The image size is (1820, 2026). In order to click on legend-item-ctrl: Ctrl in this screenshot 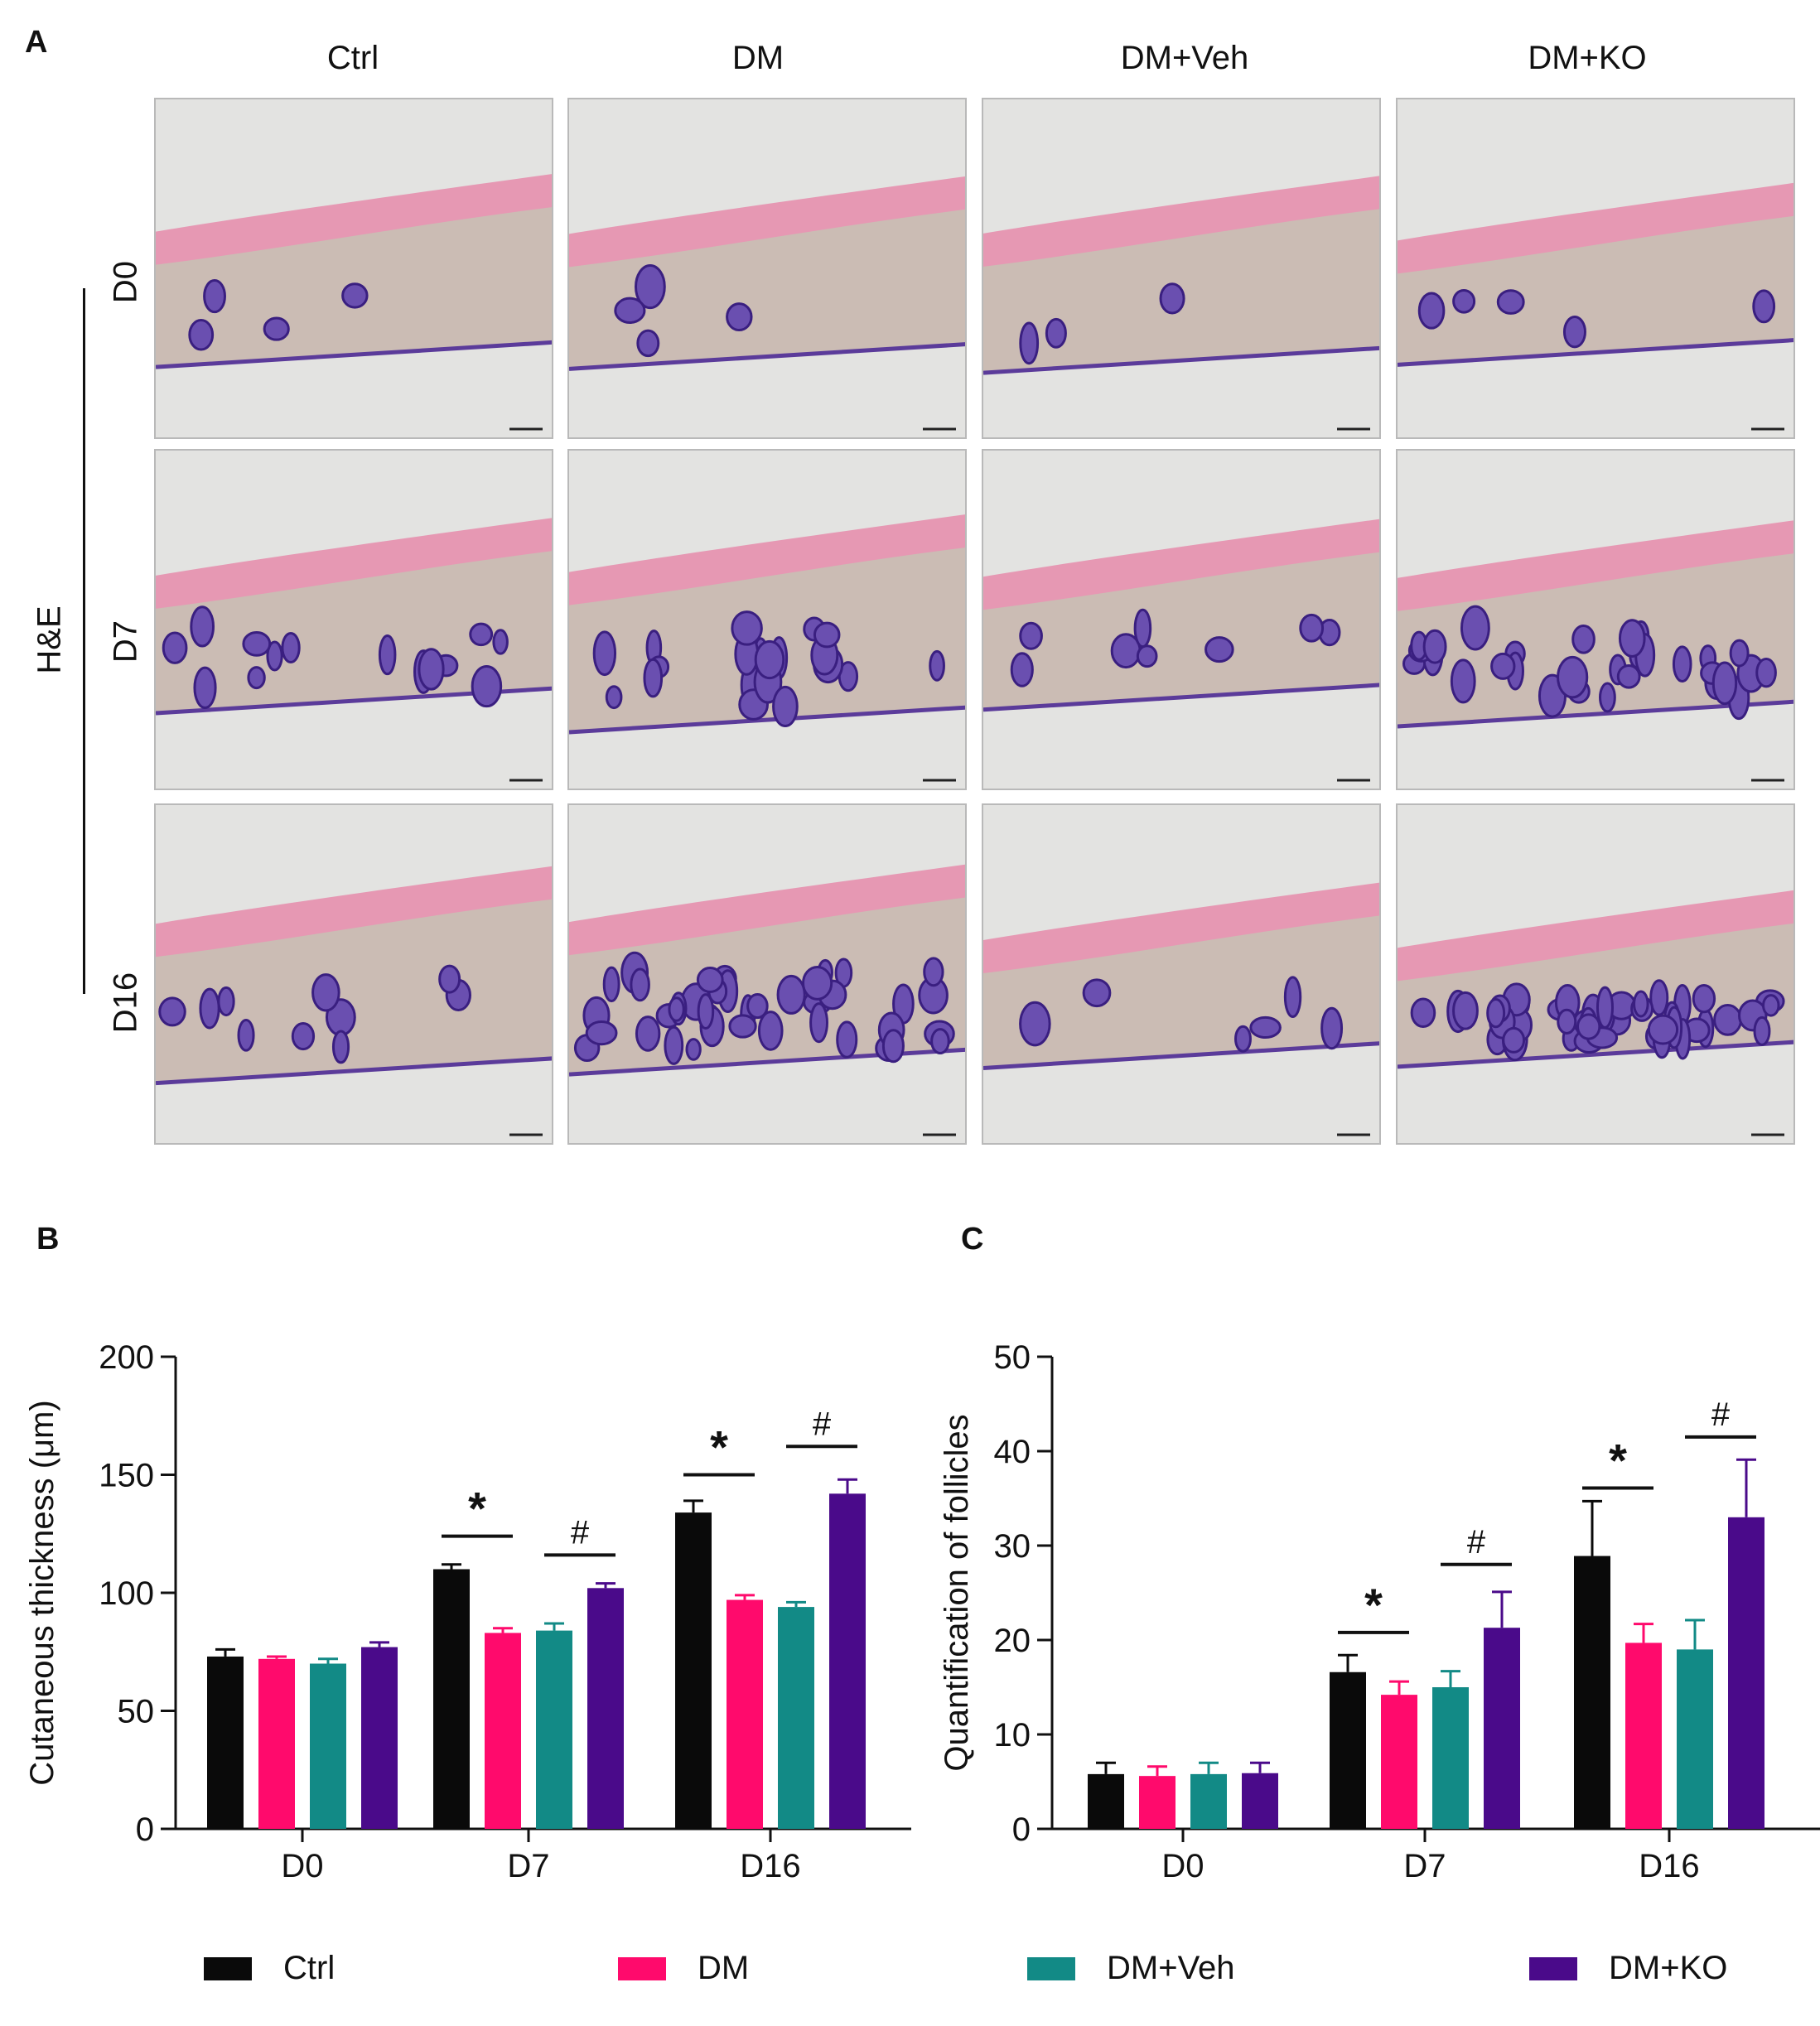, I will do `click(269, 1969)`.